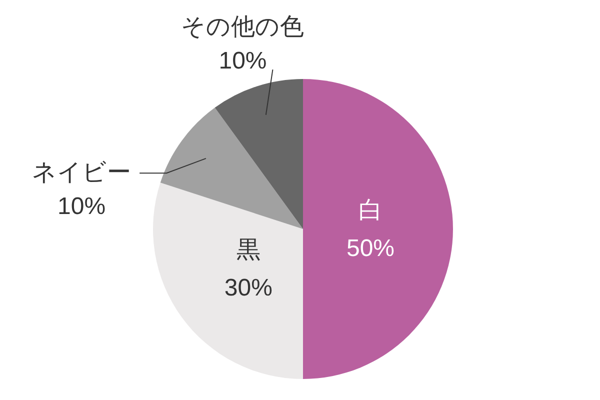 The width and height of the screenshot is (600, 400). What do you see at coordinates (248, 288) in the screenshot?
I see `data-label: 30%` at bounding box center [248, 288].